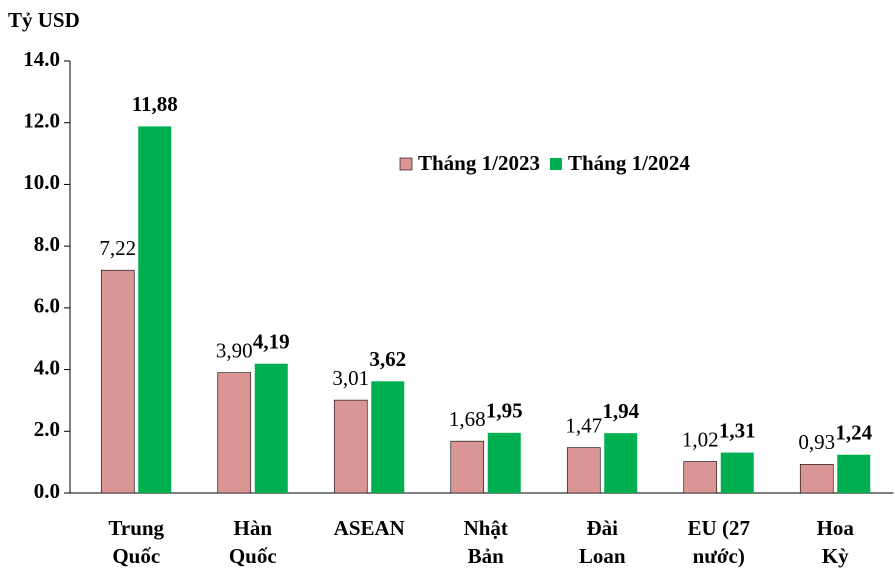 This screenshot has width=895, height=588. What do you see at coordinates (719, 556) in the screenshot?
I see `x-tick-label: nước)` at bounding box center [719, 556].